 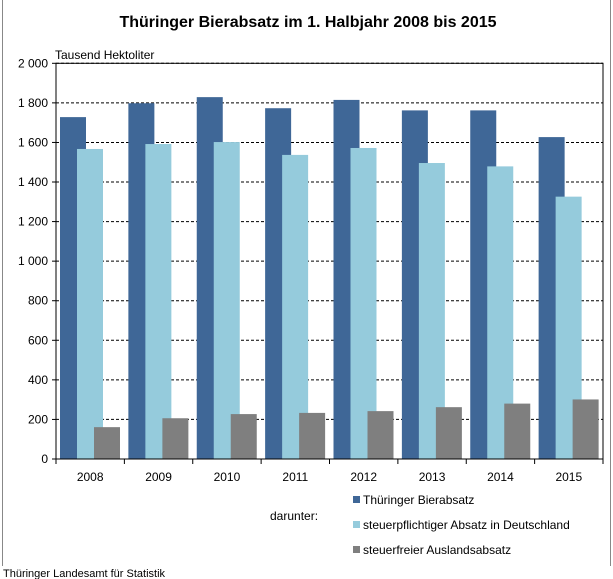 I want to click on legend-label: Thüringer Bierabsatz, so click(x=418, y=500).